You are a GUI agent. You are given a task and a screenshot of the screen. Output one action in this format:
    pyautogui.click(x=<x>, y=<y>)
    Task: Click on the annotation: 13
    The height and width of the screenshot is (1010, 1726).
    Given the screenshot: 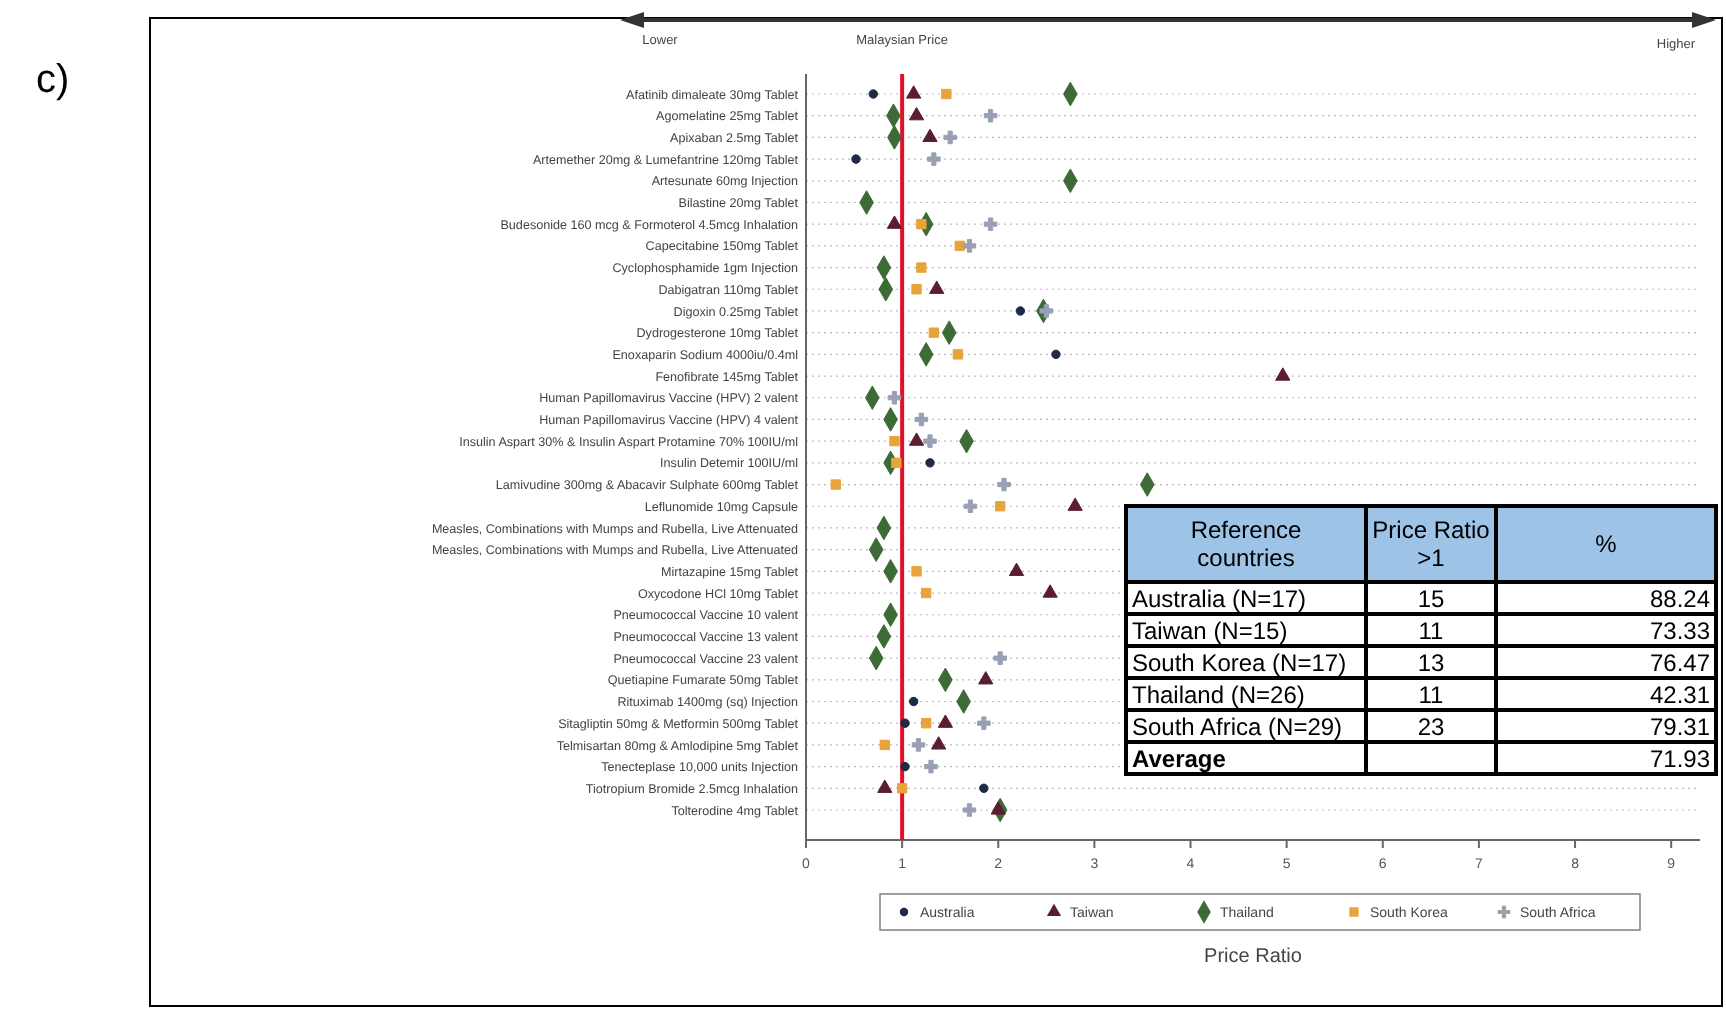 What is the action you would take?
    pyautogui.click(x=1431, y=663)
    